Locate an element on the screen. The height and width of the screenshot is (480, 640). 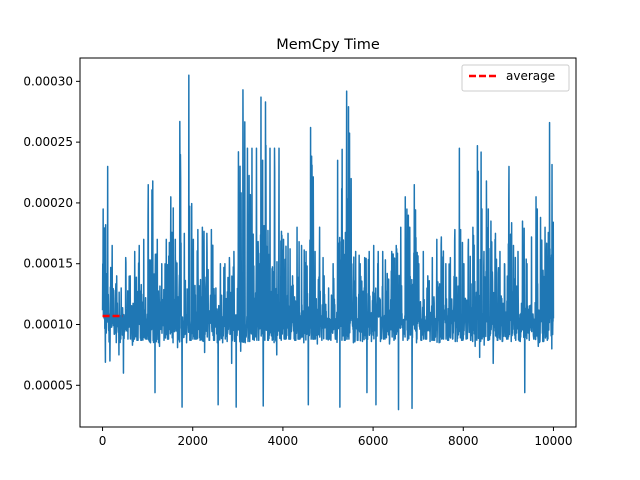
y-tick-label: 0.00030 is located at coordinates (48, 81).